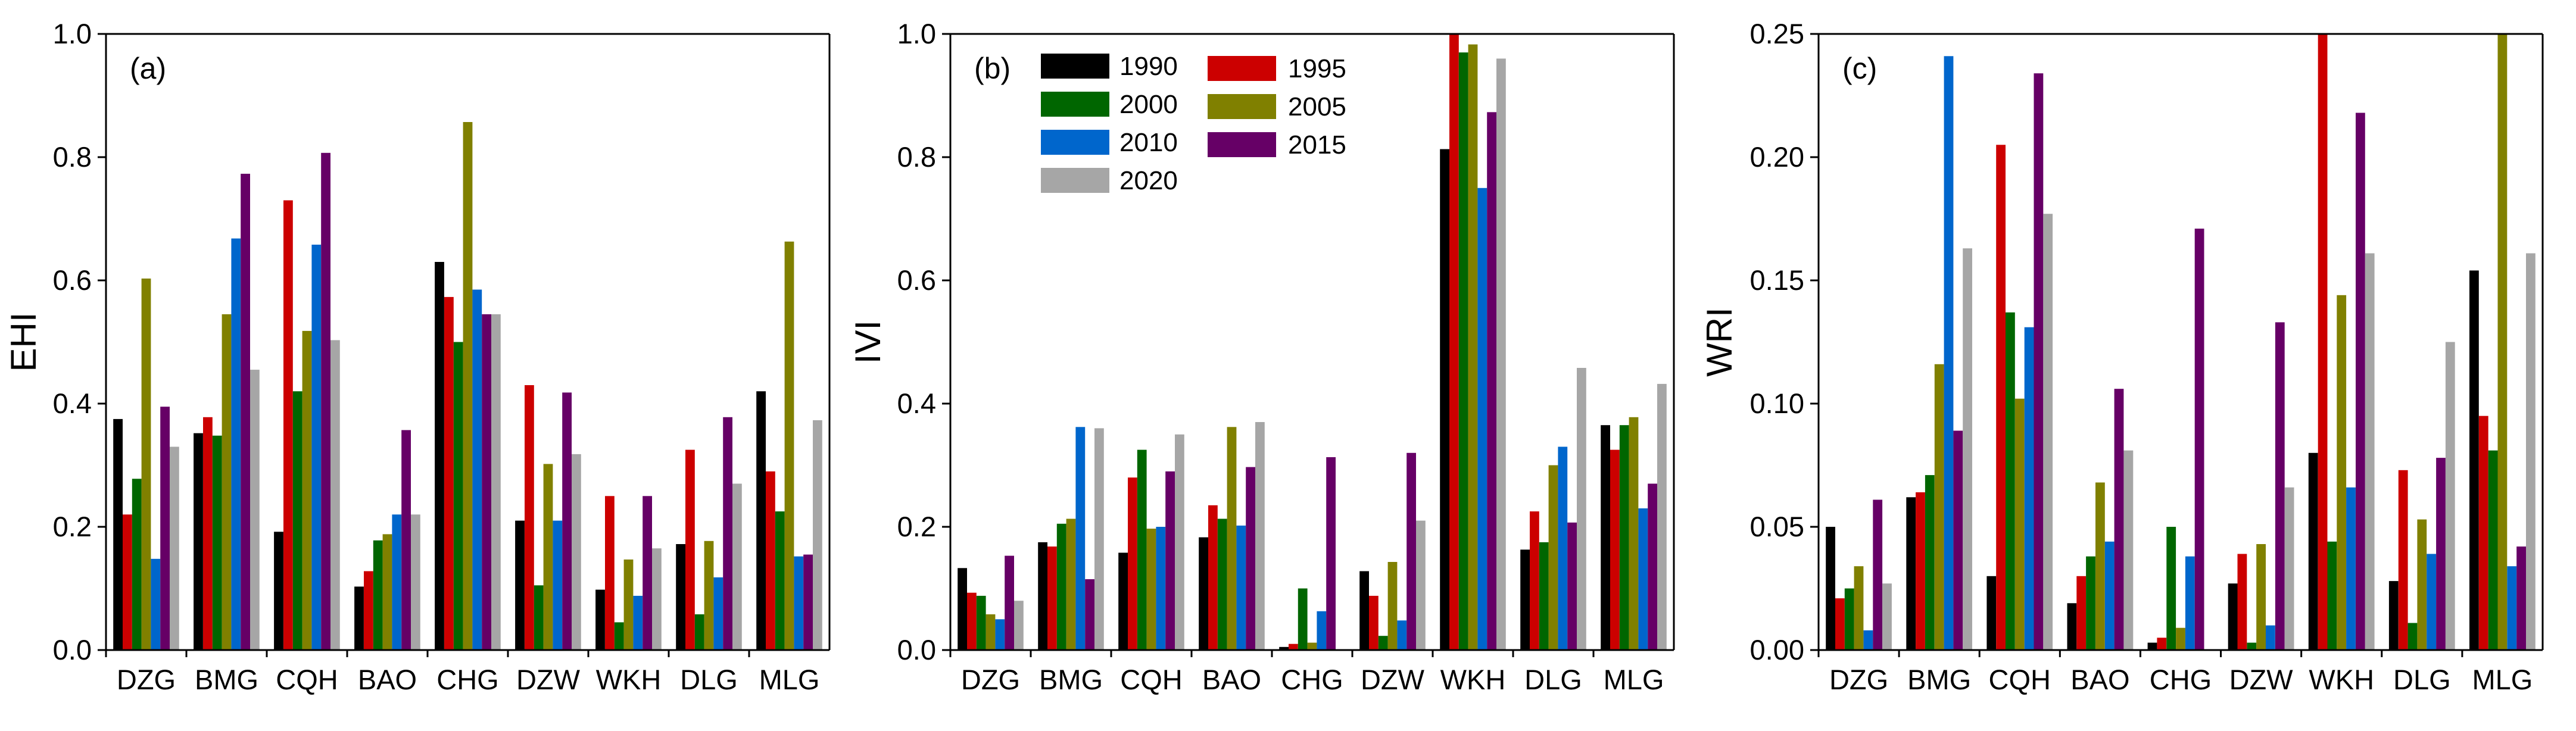  What do you see at coordinates (690, 550) in the screenshot?
I see `bar-ehi-dlg-1995` at bounding box center [690, 550].